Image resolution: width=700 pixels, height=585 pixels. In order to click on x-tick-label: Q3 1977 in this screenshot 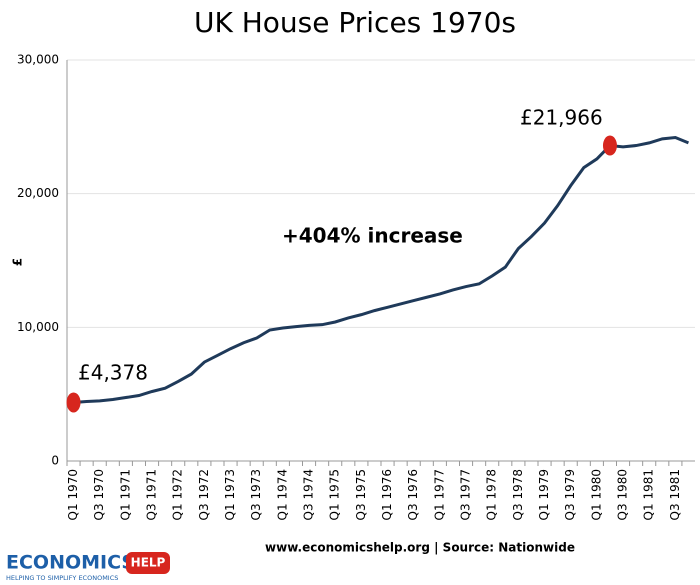, I will do `click(466, 494)`.